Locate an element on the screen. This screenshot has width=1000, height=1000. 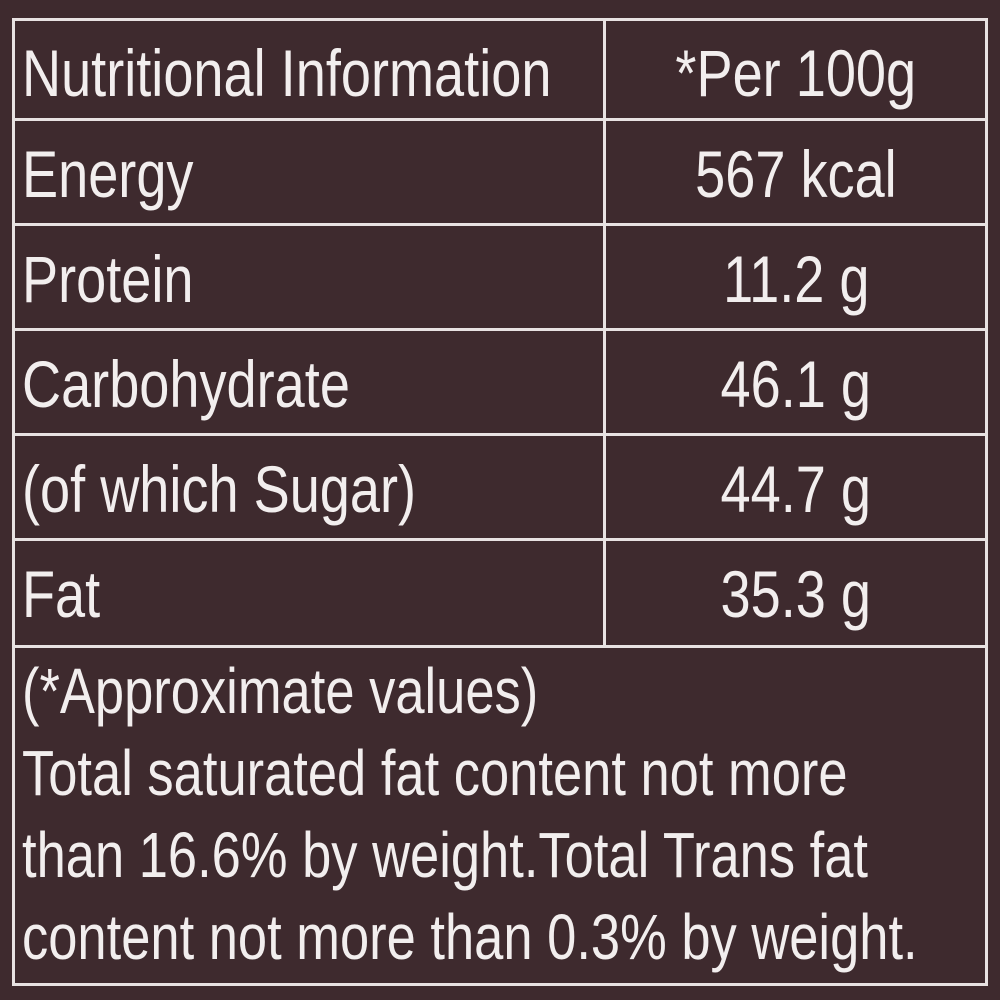
nutrient-value: 11.2 g is located at coordinates (796, 278).